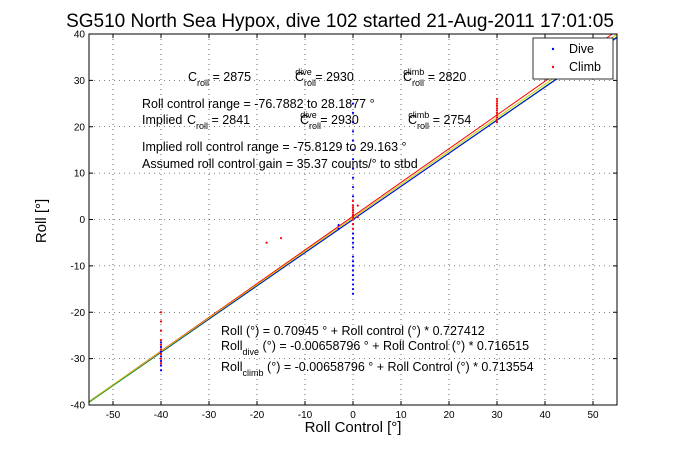  What do you see at coordinates (333, 77) in the screenshot?
I see `c-roll-annotation-value: = 2930` at bounding box center [333, 77].